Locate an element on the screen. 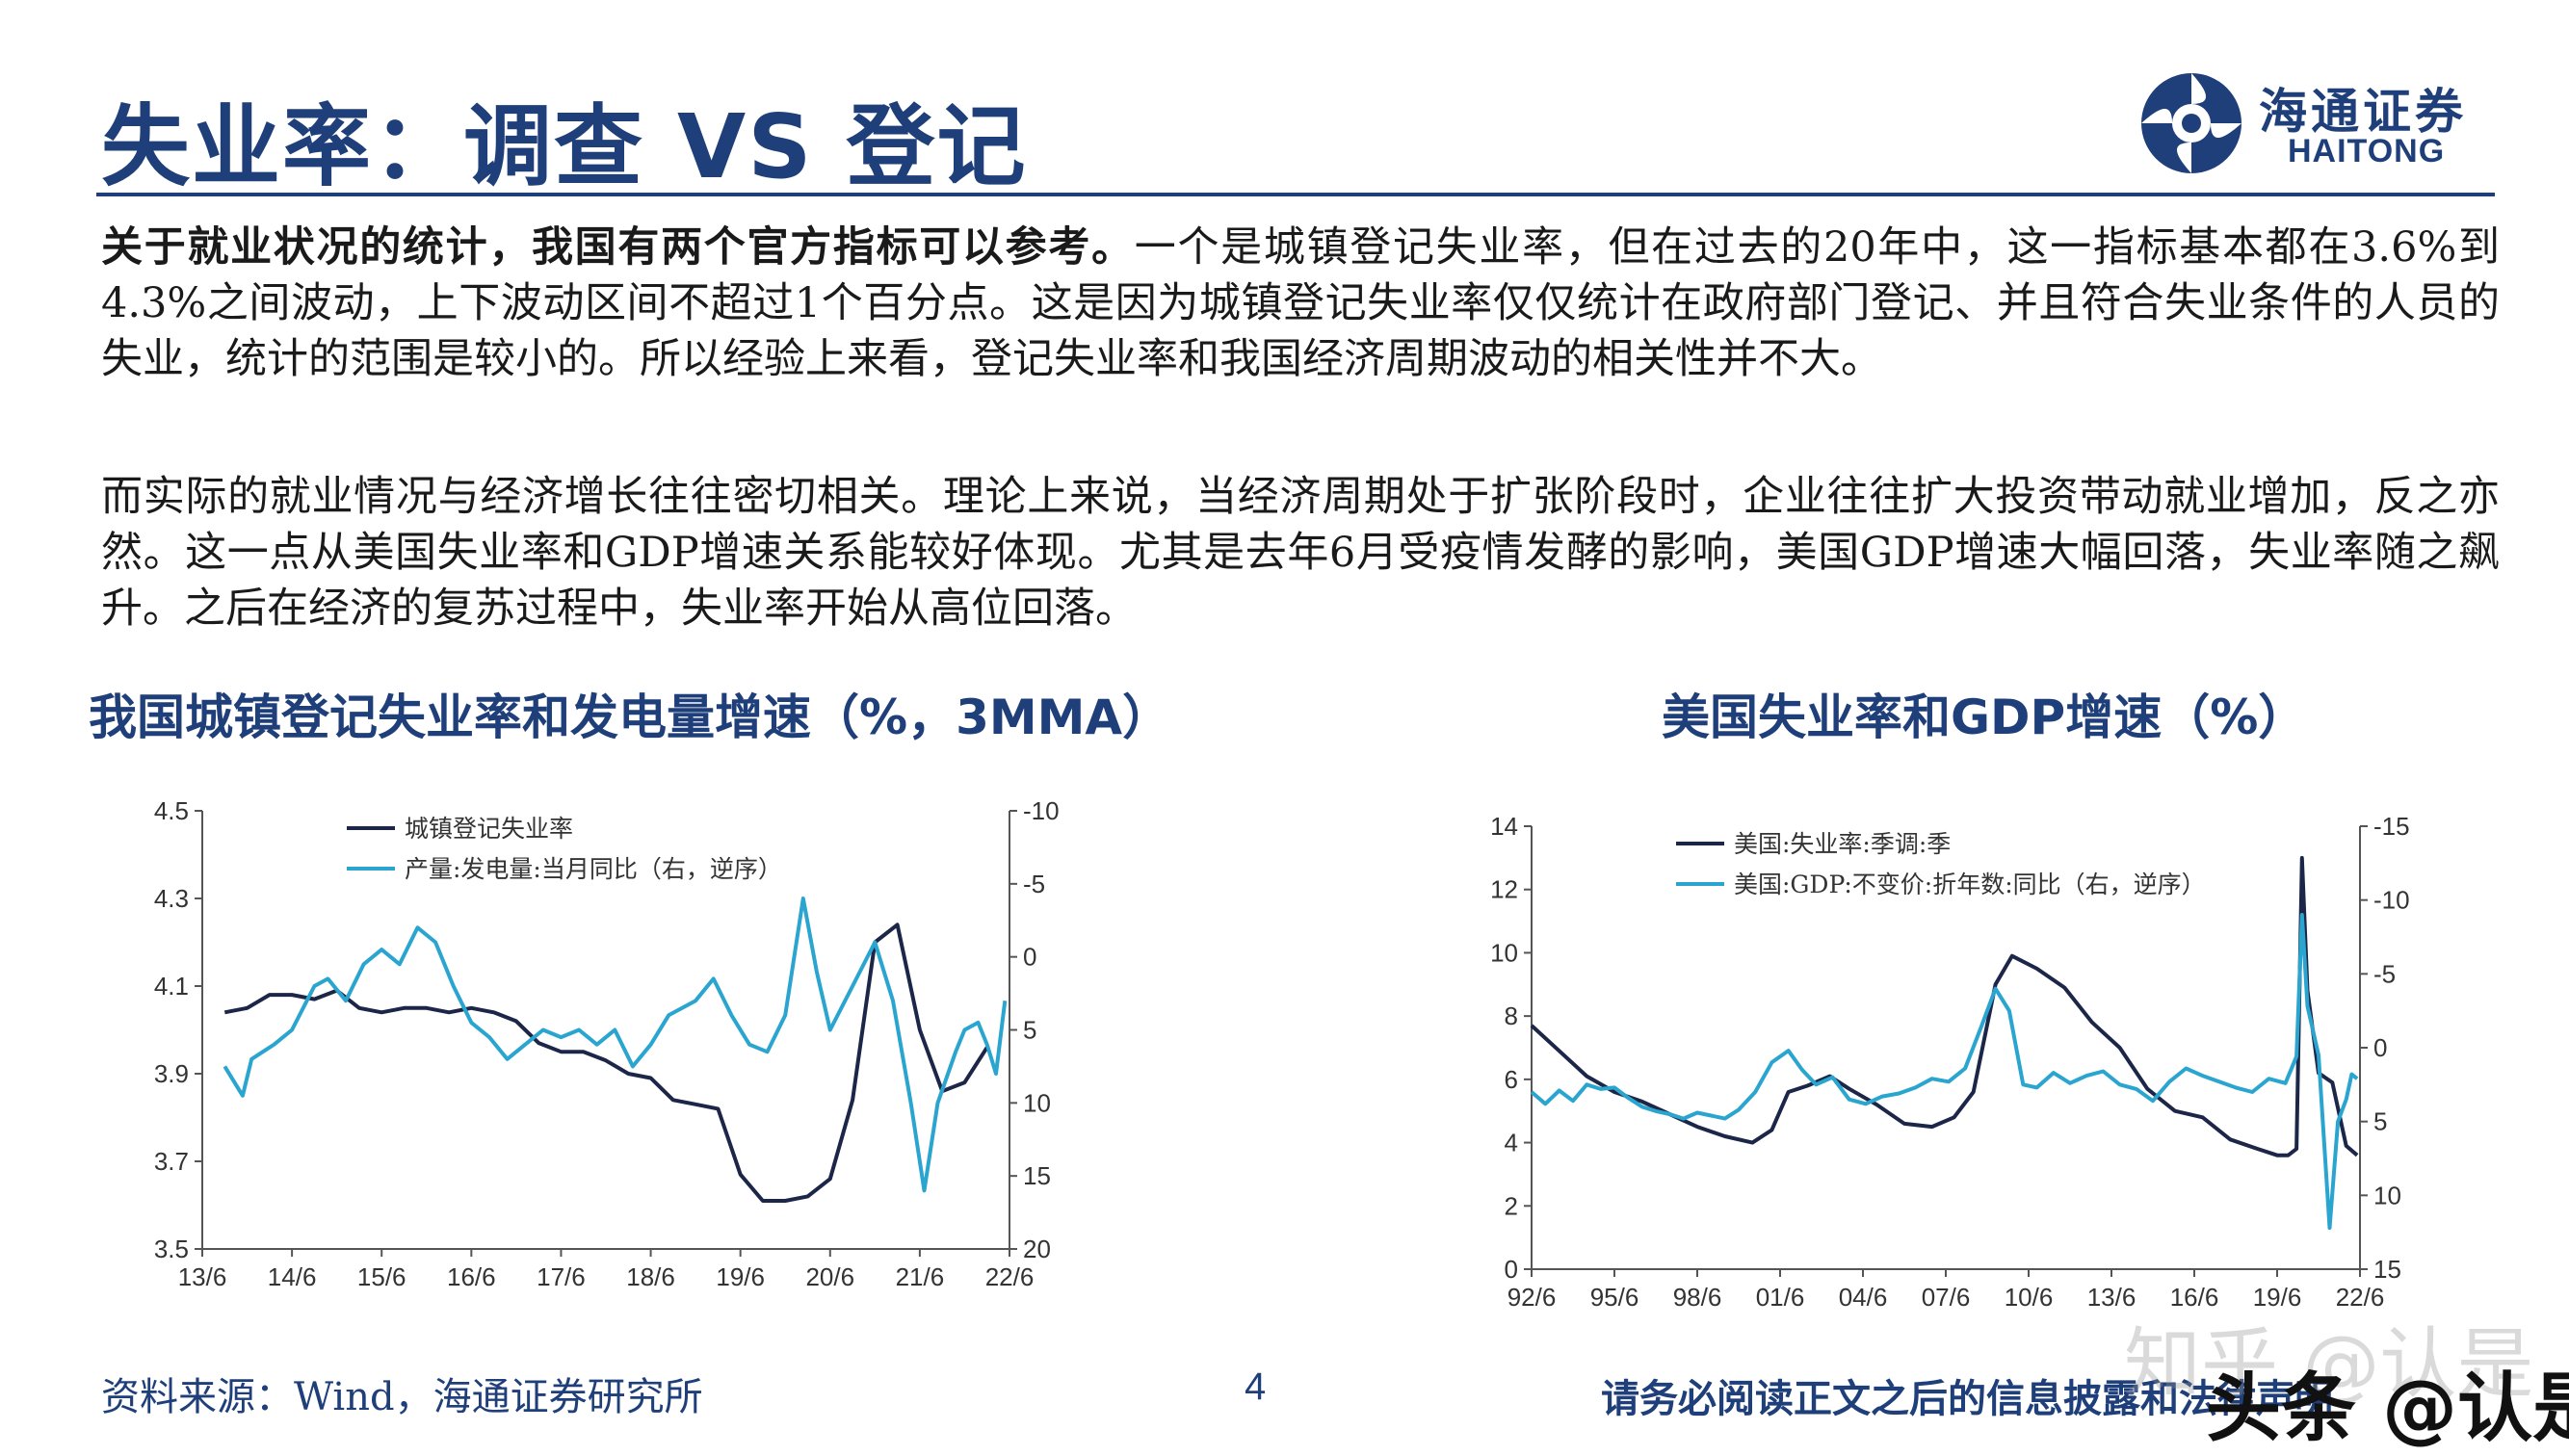  left-tick-label: 14 is located at coordinates (1504, 827).